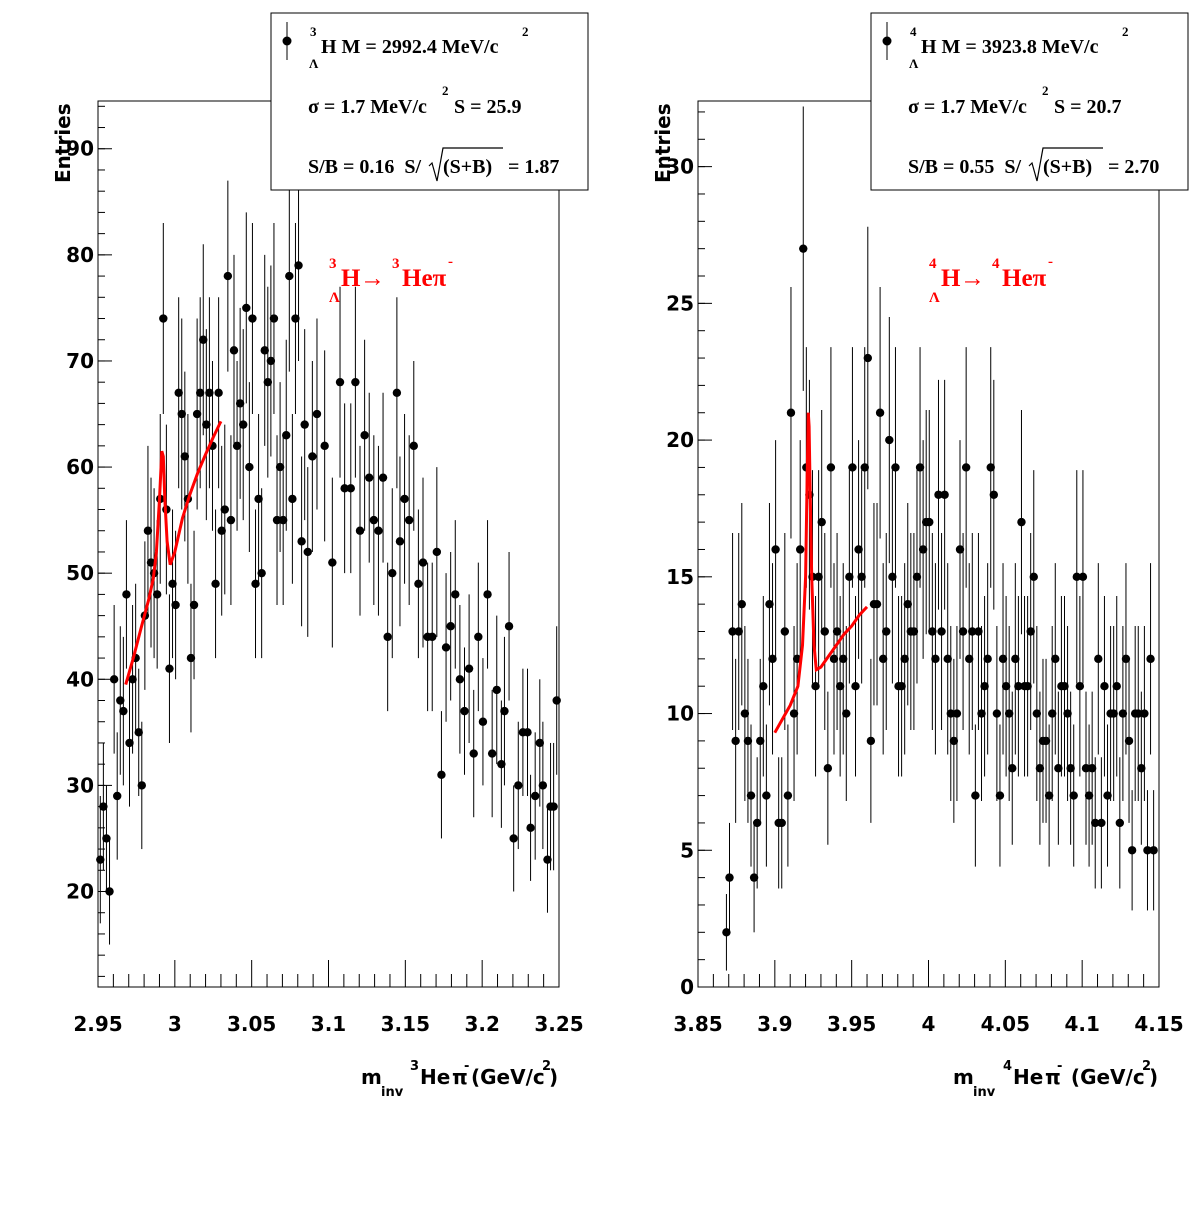 The height and width of the screenshot is (1214, 1200). What do you see at coordinates (1028, 1077) in the screenshot?
I see `svg-text: He` at bounding box center [1028, 1077].